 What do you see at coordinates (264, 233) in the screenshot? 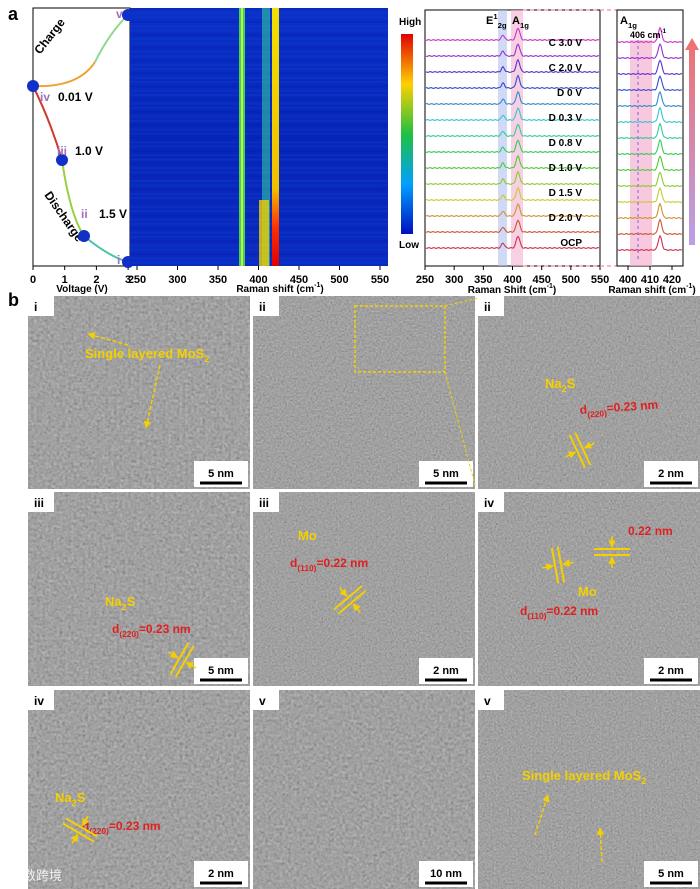
I see `heatmap-peak` at bounding box center [264, 233].